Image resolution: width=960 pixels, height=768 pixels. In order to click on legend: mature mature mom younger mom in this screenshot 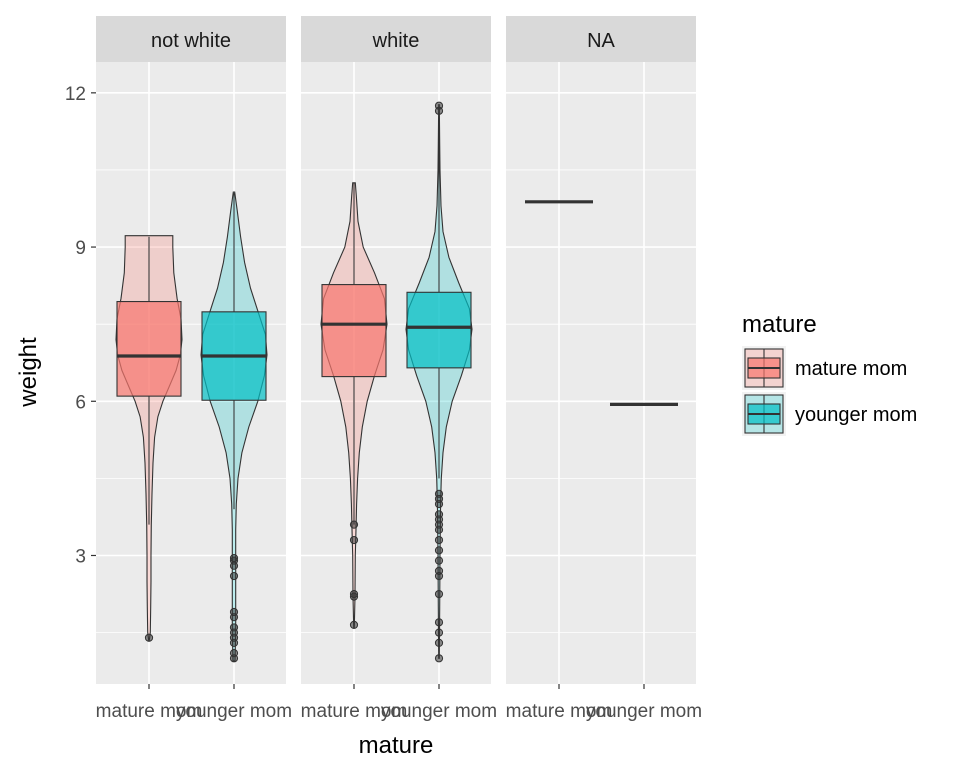, I will do `click(829, 373)`.